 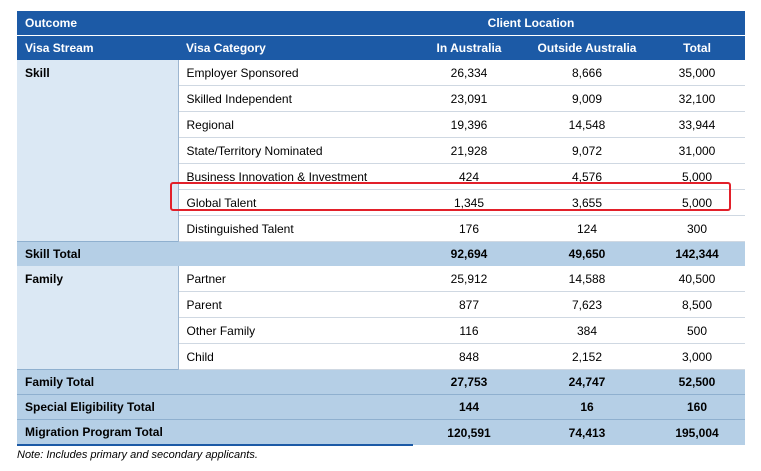 What do you see at coordinates (469, 382) in the screenshot?
I see `in-australia-cell: 27,753` at bounding box center [469, 382].